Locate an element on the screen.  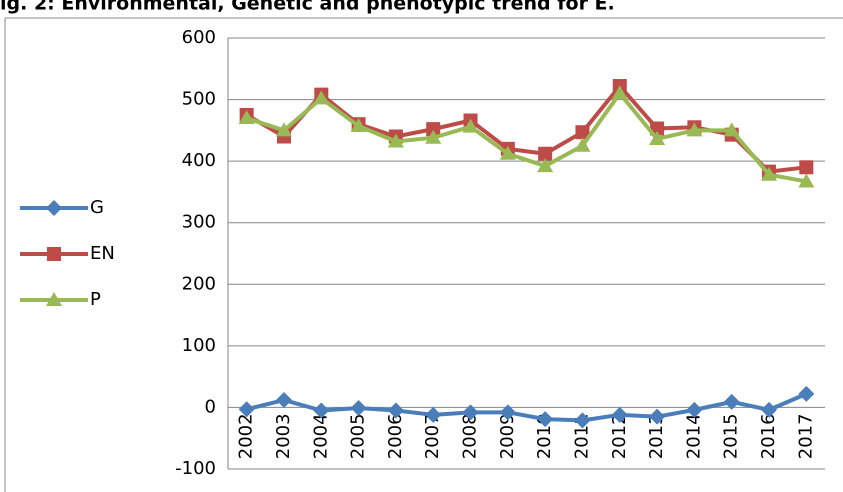
y-tick-label: 400 is located at coordinates (199, 160).